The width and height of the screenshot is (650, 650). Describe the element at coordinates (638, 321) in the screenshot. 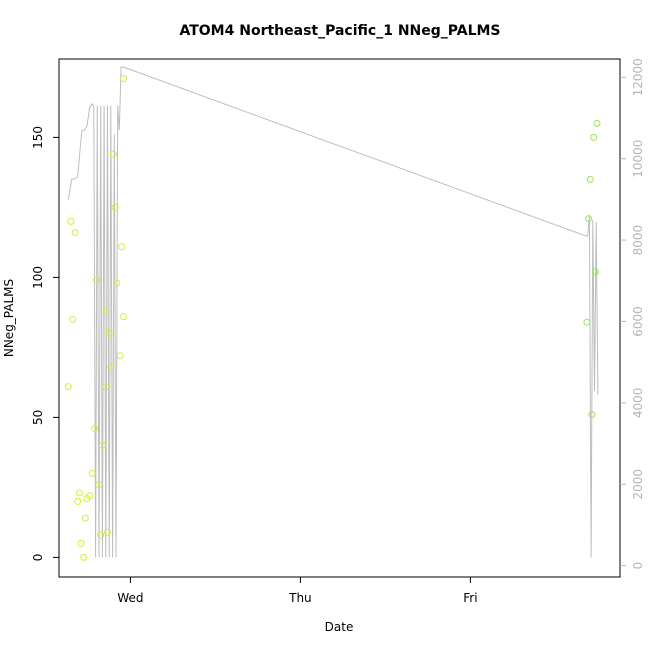

I see `y2-tick-label: 6000` at that location.